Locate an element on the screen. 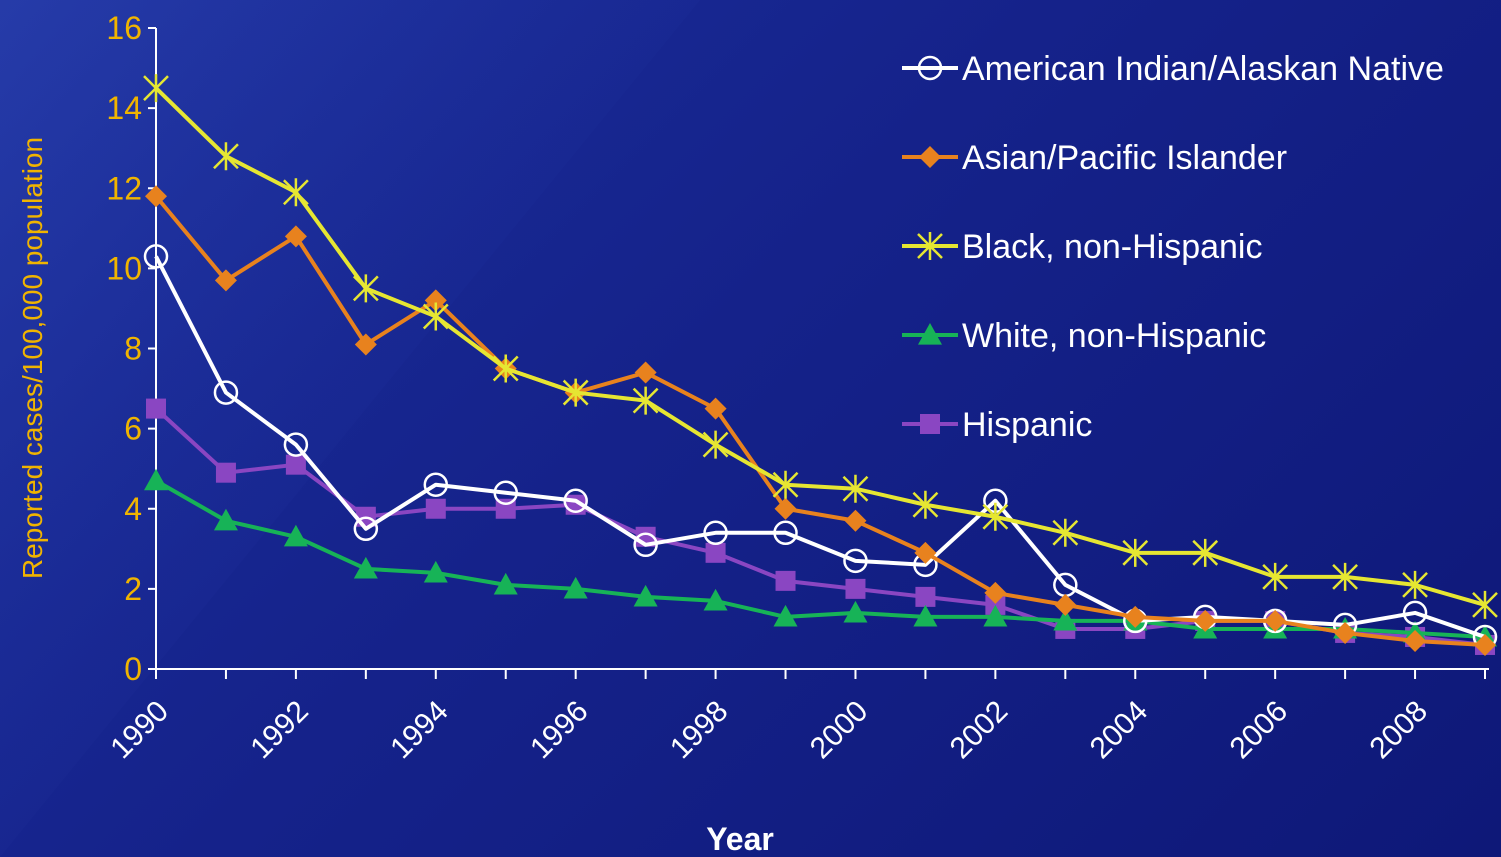 Image resolution: width=1501 pixels, height=857 pixels. y-axis-label: Reported cases/100,000 population is located at coordinates (32, 358).